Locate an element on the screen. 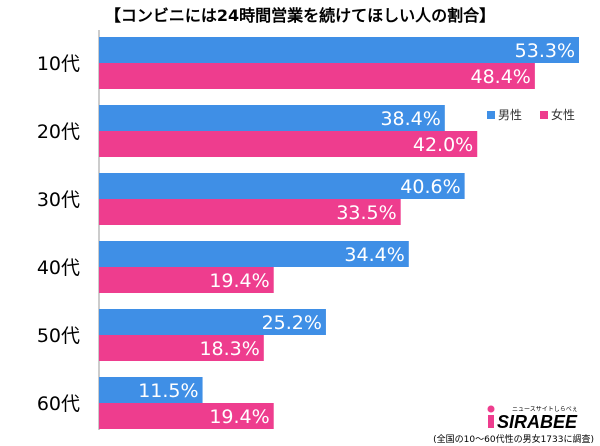  data-label-male: 38.4% is located at coordinates (410, 119).